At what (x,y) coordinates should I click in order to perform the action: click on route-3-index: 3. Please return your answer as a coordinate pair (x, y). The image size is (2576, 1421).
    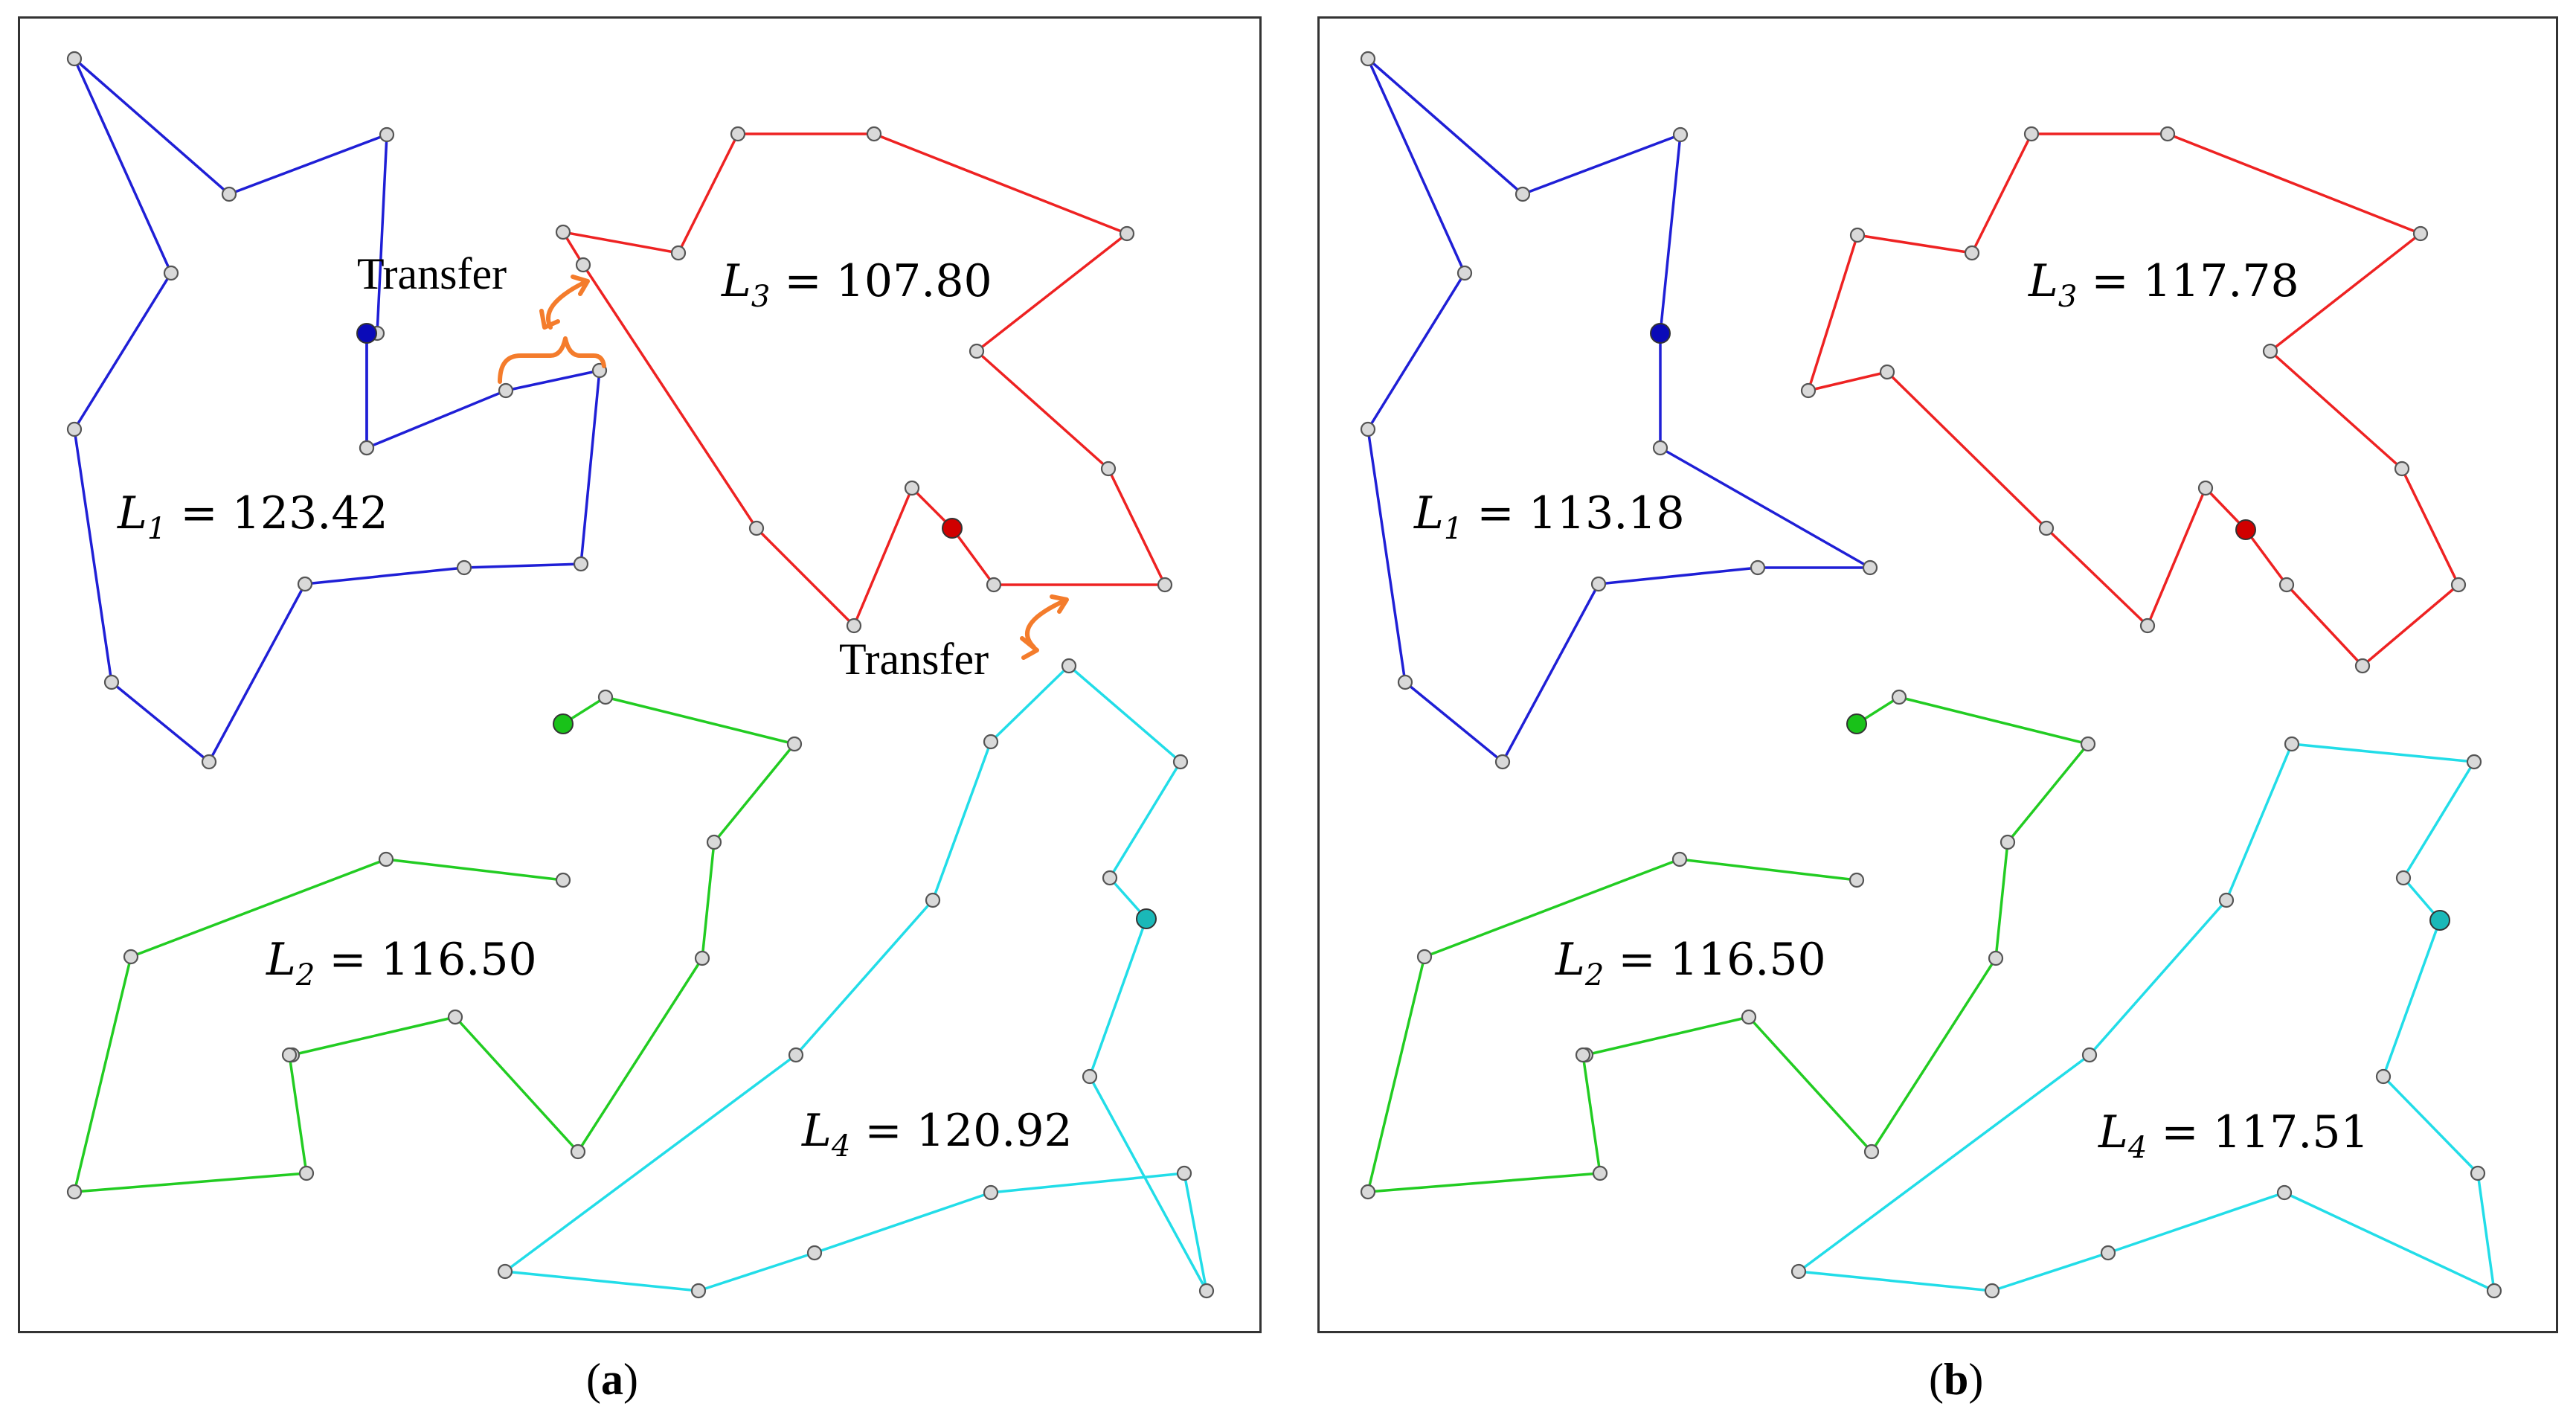
    Looking at the image, I should click on (761, 297).